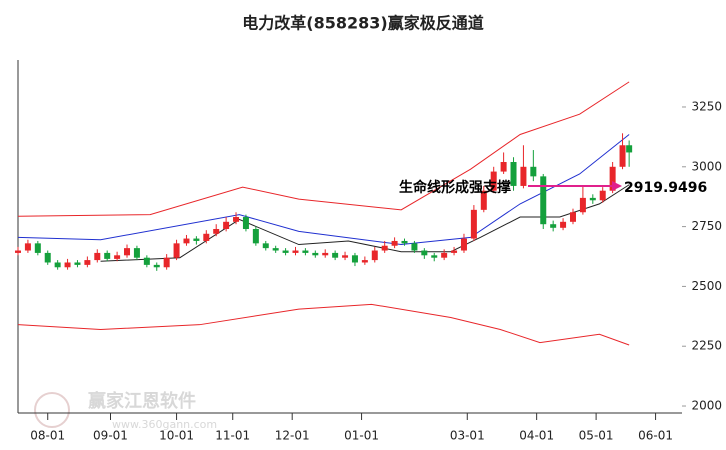  Describe the element at coordinates (292, 436) in the screenshot. I see `x-tick-label: 12-01` at that location.